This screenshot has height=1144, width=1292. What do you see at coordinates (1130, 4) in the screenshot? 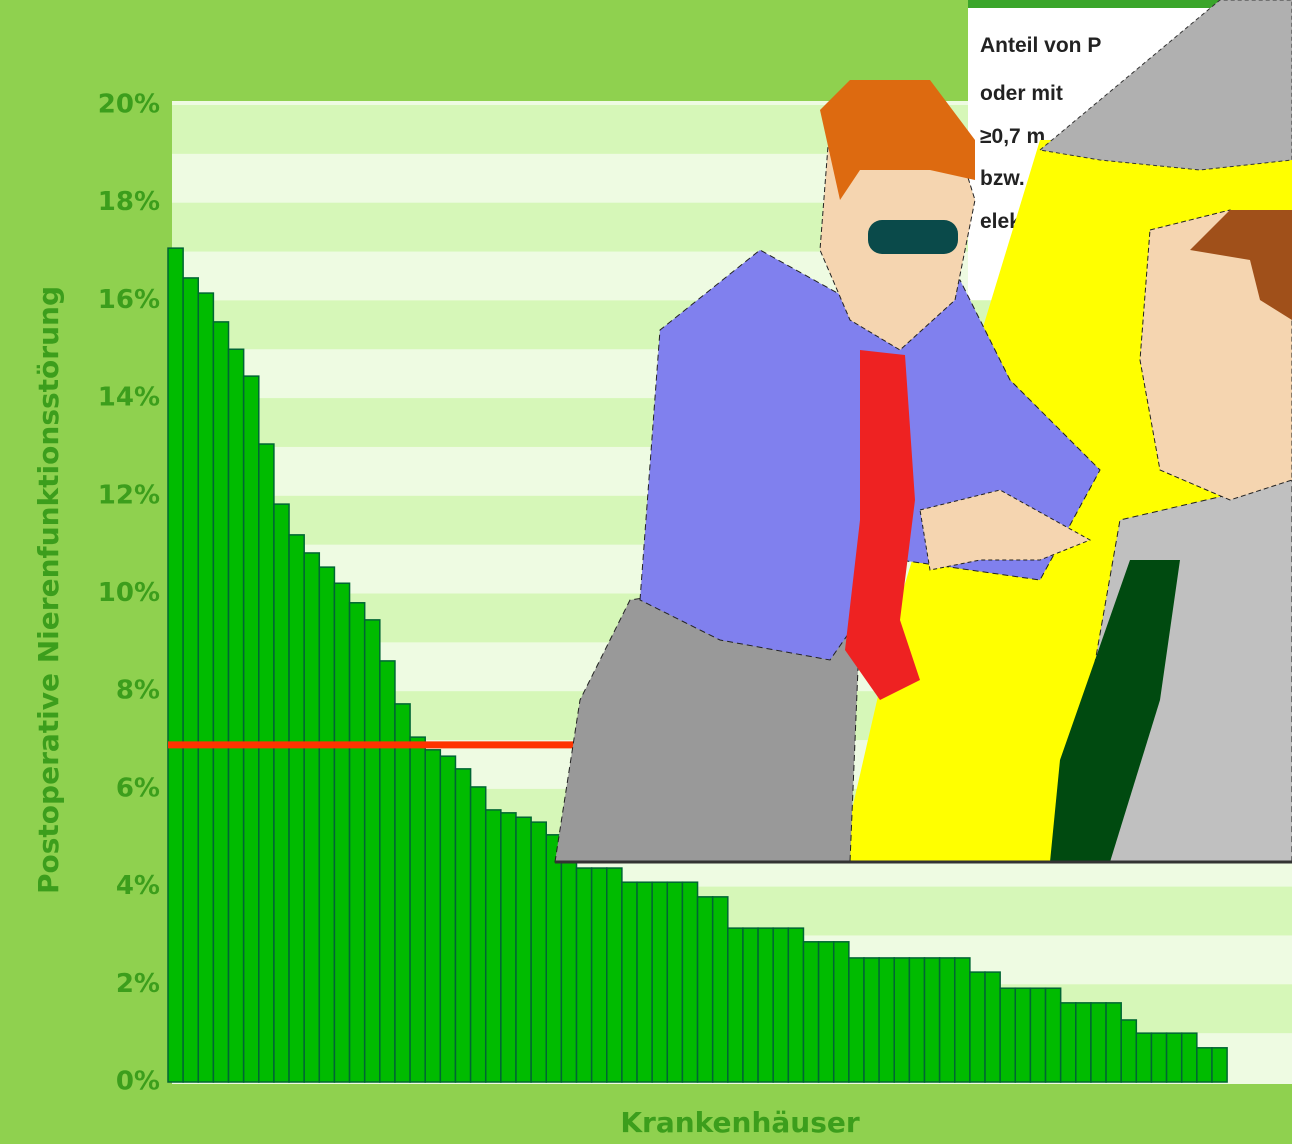
I see `panel-strip` at bounding box center [1130, 4].